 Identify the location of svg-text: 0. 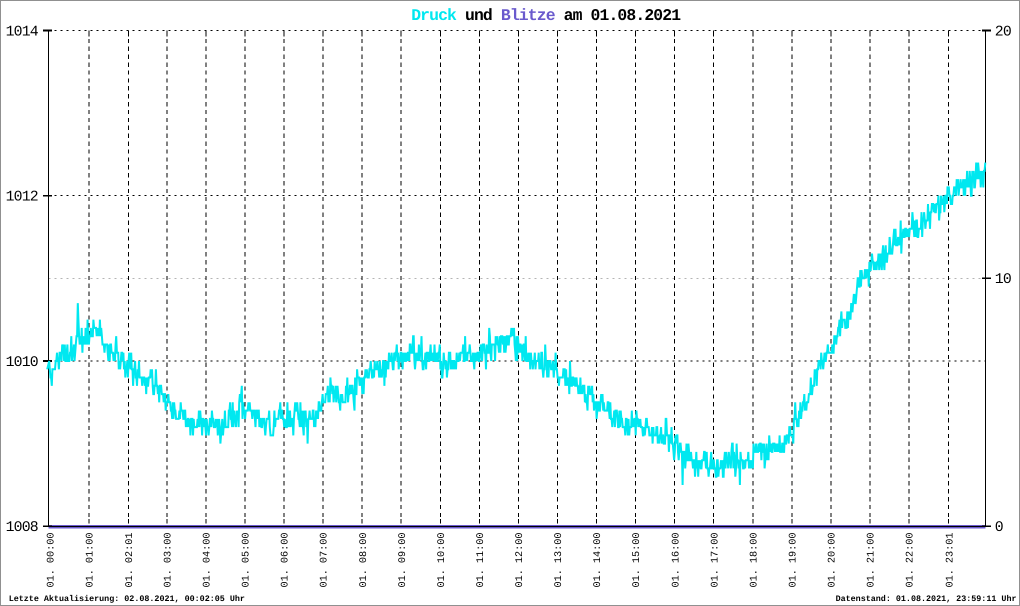
(999, 528).